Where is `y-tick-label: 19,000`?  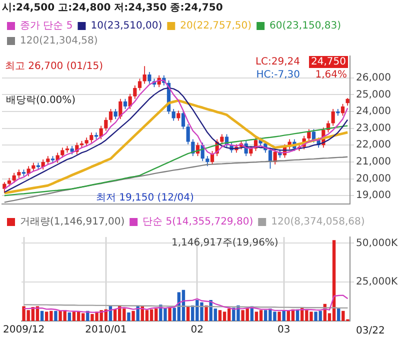 y-tick-label: 19,000 is located at coordinates (373, 196).